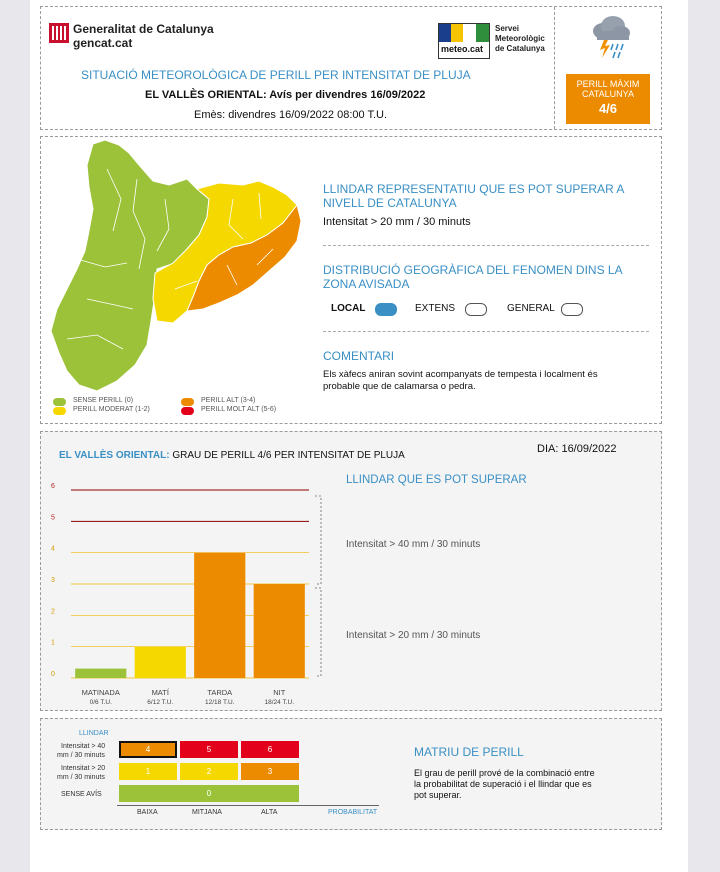  Describe the element at coordinates (248, 805) in the screenshot. I see `matrix-axis-line` at that location.